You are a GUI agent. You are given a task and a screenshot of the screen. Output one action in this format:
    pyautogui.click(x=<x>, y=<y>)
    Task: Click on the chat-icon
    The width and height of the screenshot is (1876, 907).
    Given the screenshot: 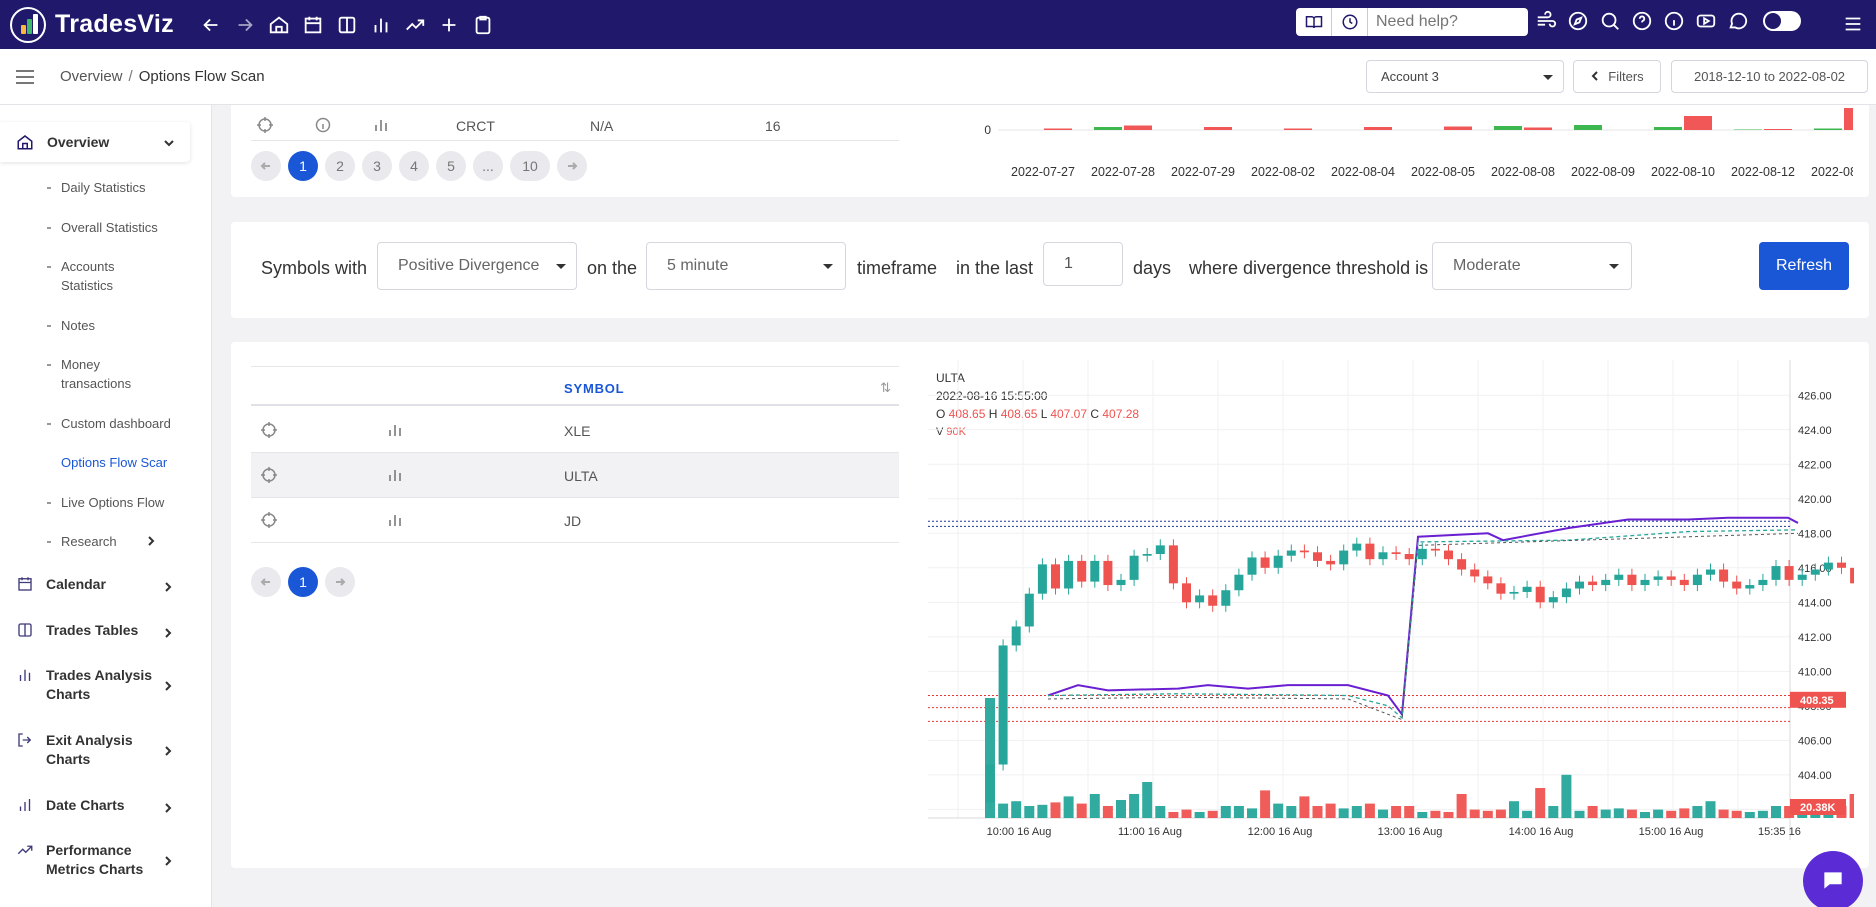 What is the action you would take?
    pyautogui.click(x=1738, y=21)
    